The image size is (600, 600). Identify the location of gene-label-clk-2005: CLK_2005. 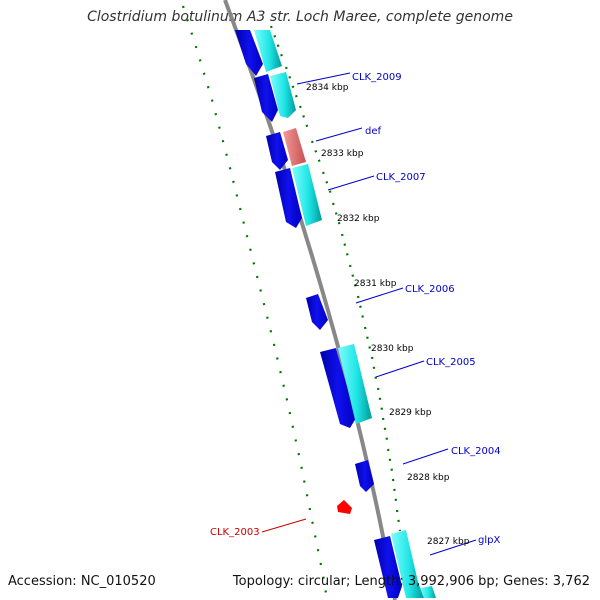
(451, 362).